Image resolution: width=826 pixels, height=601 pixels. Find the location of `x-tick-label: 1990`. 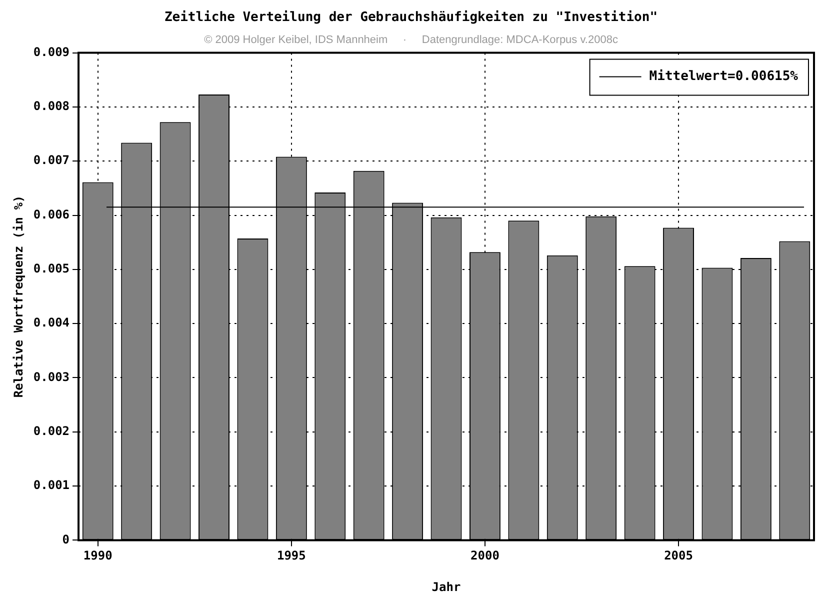

x-tick-label: 1990 is located at coordinates (97, 555).